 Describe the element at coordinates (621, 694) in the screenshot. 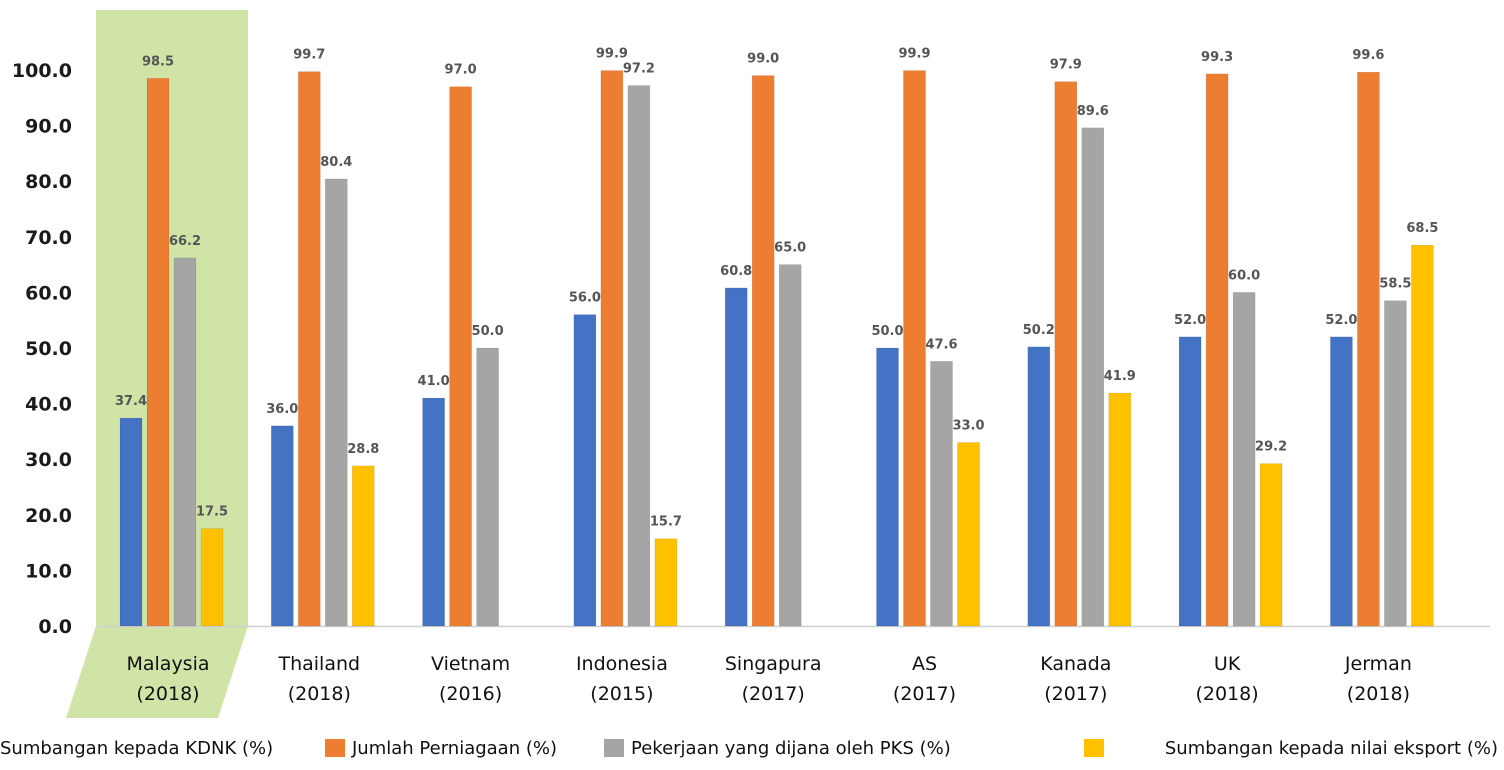

I see `x-tick-label-year: (2015)` at that location.